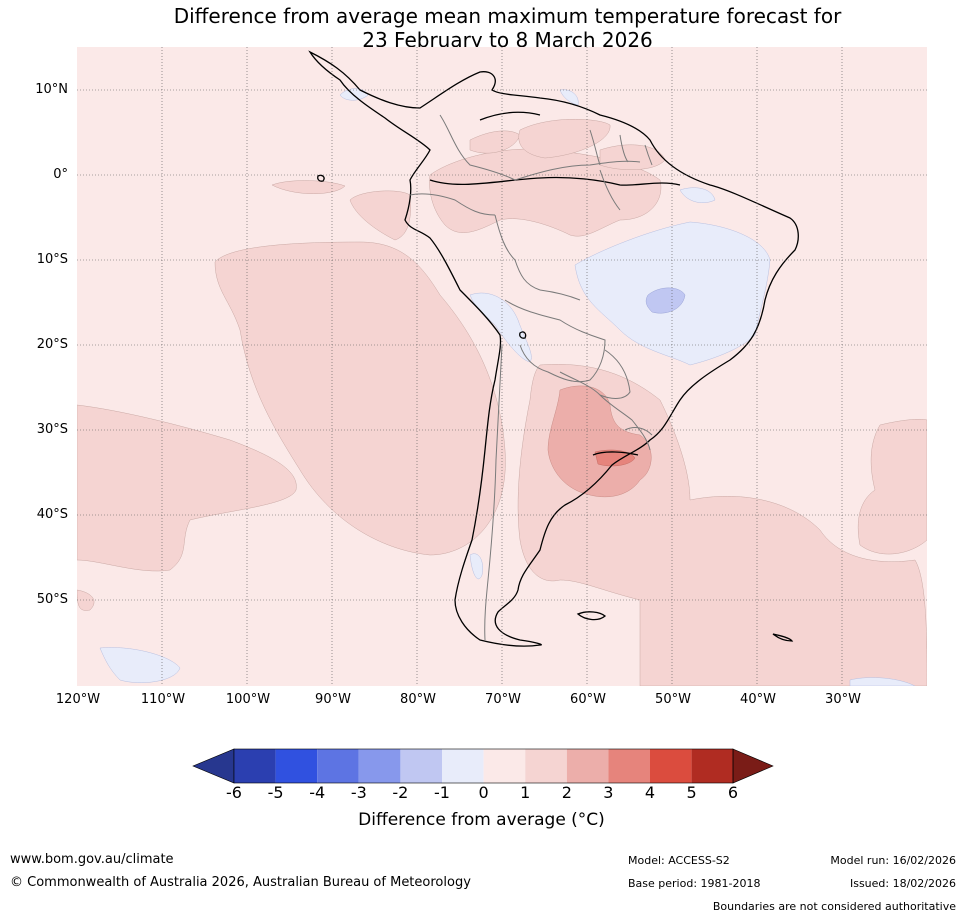  What do you see at coordinates (60, 174) in the screenshot?
I see `lat-label-0: 0°` at bounding box center [60, 174].